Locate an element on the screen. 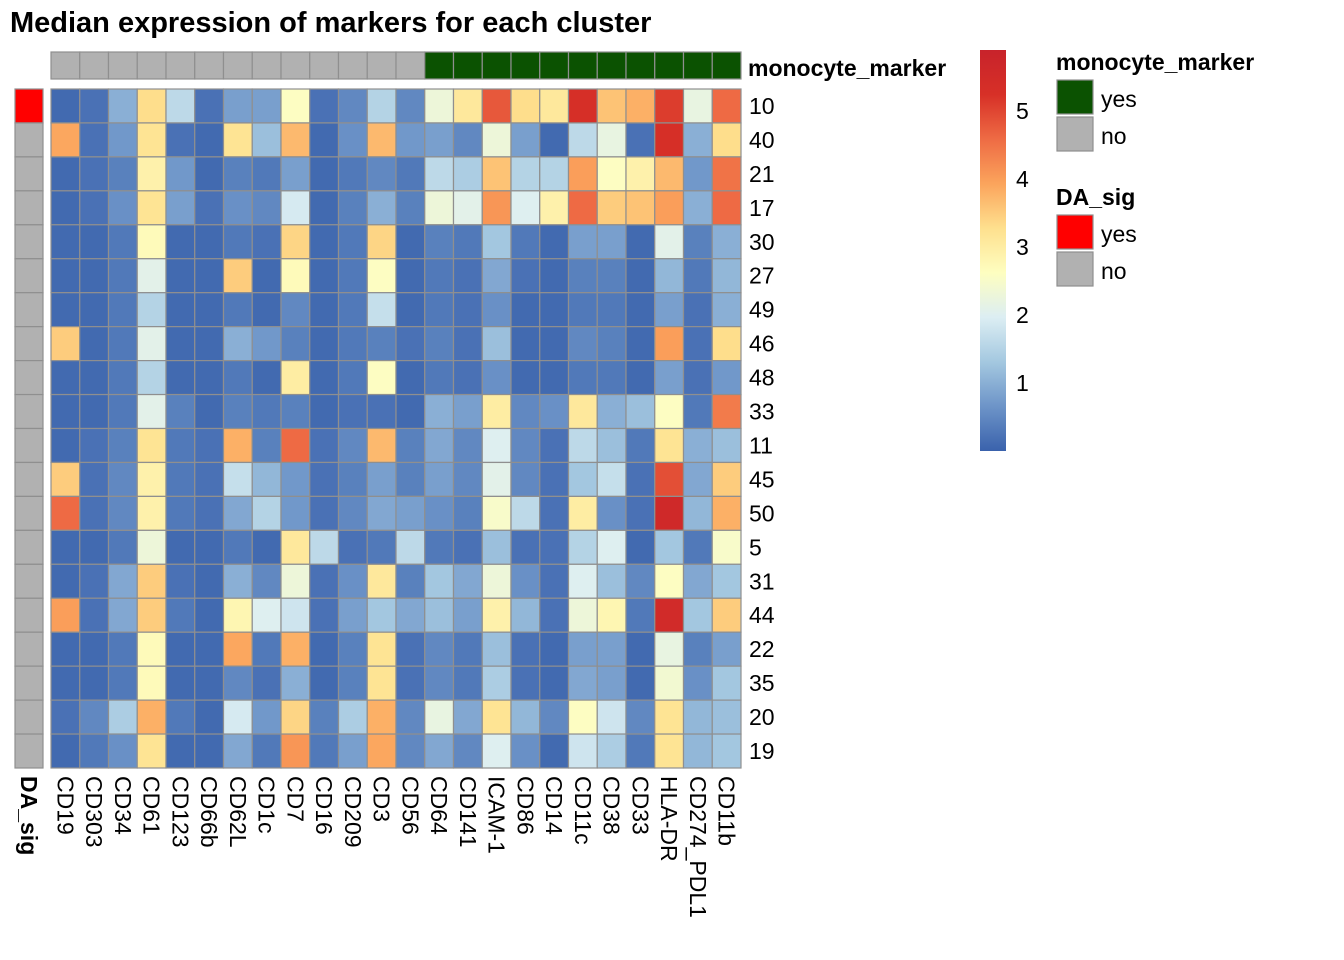  legend-item-label: no is located at coordinates (1114, 271).